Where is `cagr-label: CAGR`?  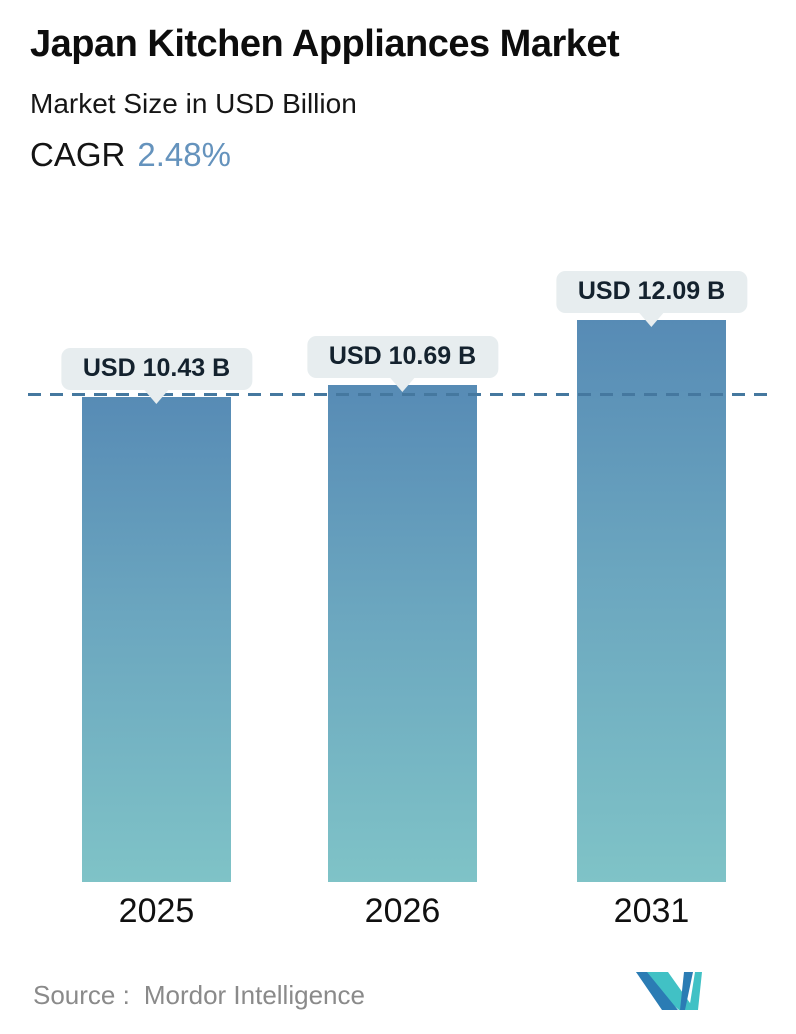
cagr-label: CAGR is located at coordinates (78, 154).